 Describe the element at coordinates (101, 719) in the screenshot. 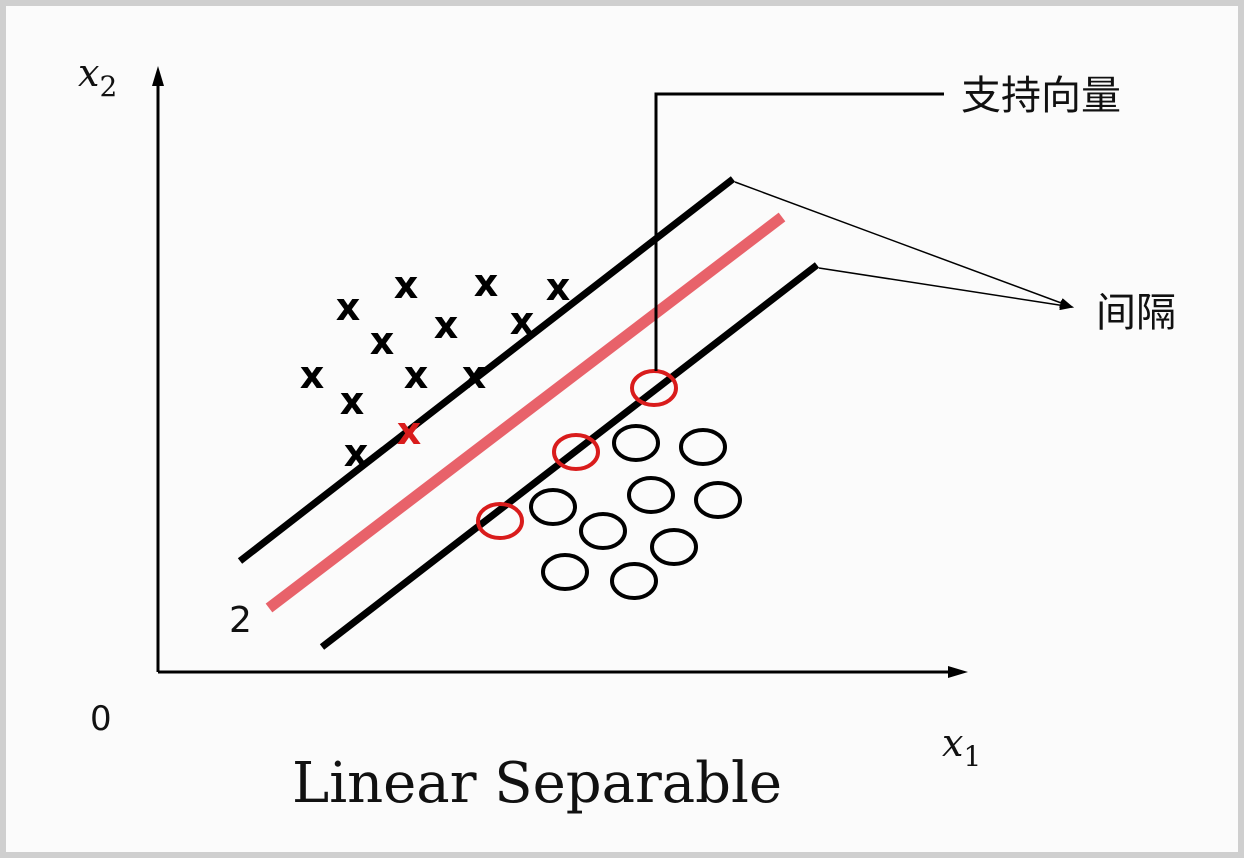

I see `origin-label: 0` at that location.